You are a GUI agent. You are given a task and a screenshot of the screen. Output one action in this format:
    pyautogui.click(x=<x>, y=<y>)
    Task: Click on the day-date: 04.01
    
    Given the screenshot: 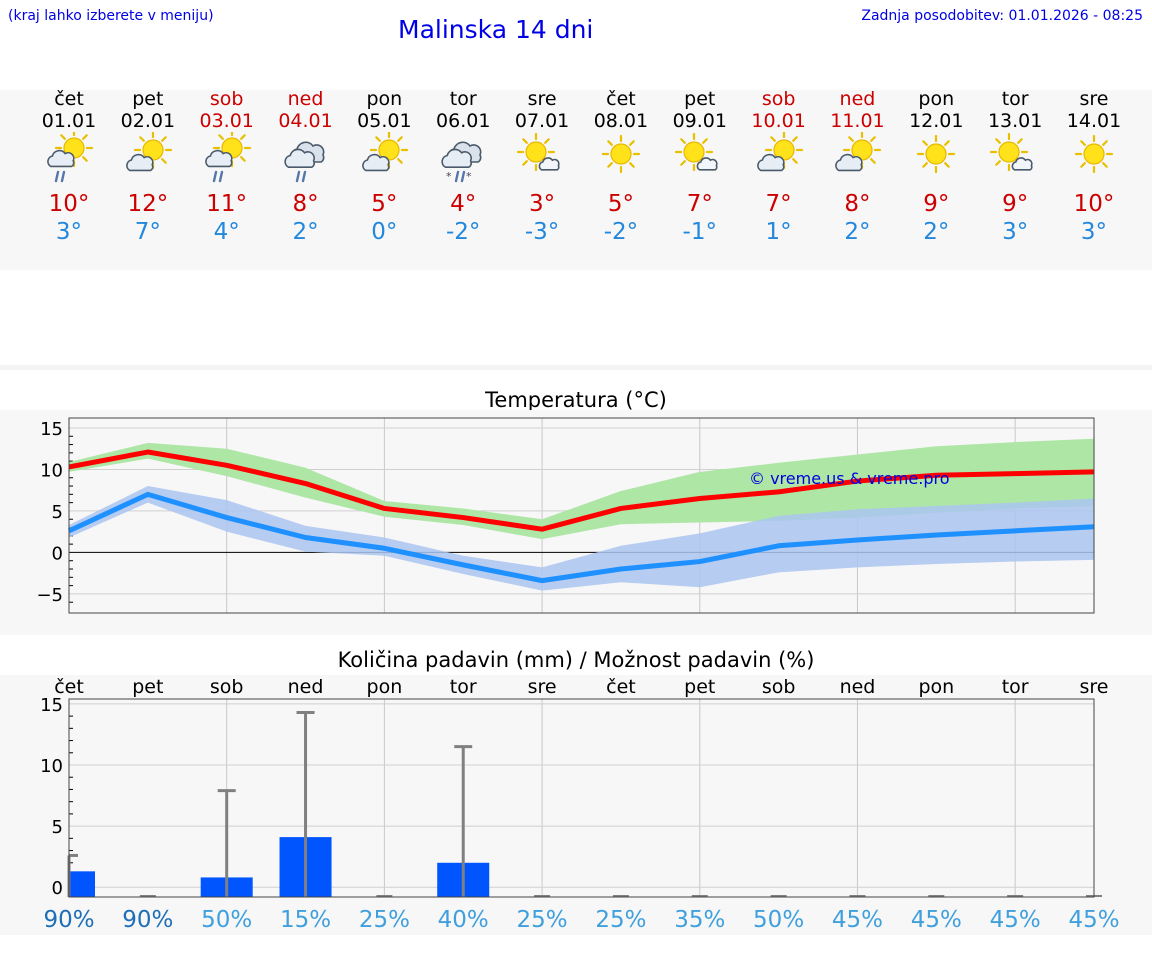 What is the action you would take?
    pyautogui.click(x=305, y=121)
    